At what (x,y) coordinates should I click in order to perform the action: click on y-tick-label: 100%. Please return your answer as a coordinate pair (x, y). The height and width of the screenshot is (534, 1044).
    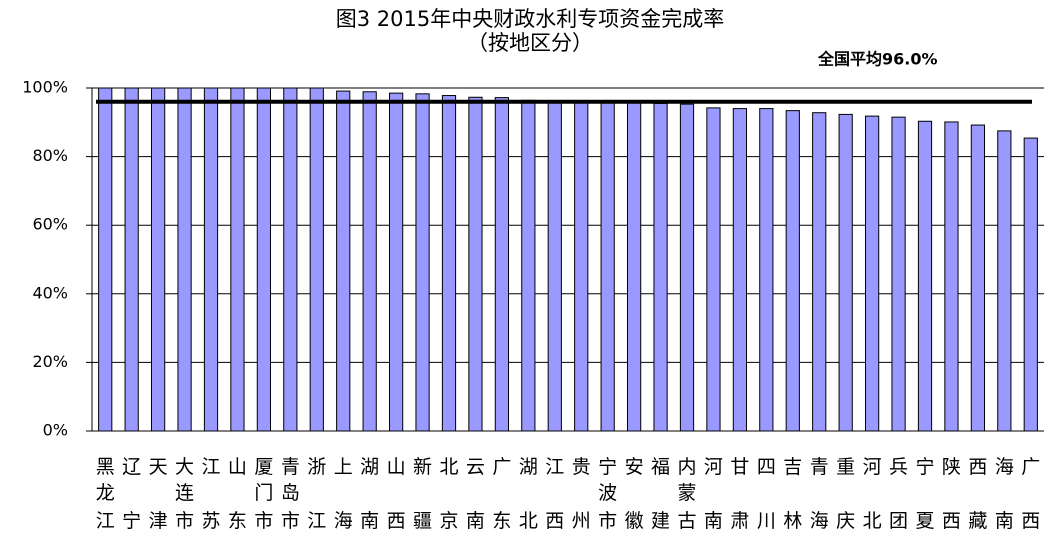
    Looking at the image, I should click on (45, 87).